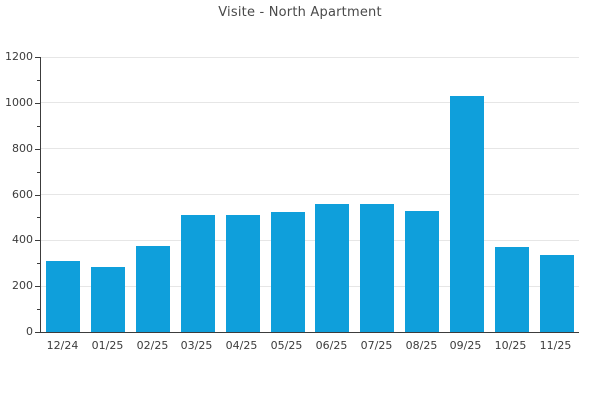 This screenshot has height=400, width=600. I want to click on bar-01/25, so click(108, 299).